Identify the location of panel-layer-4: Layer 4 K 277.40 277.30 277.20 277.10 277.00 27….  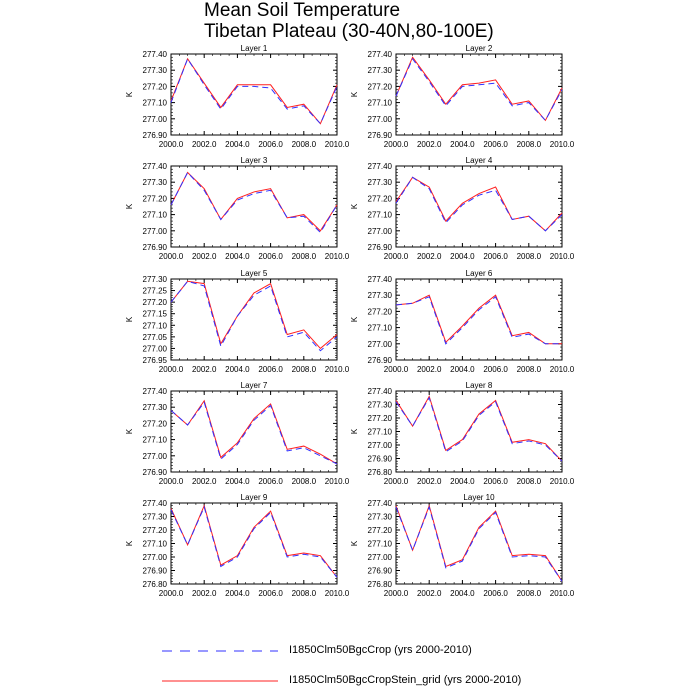
(462, 208).